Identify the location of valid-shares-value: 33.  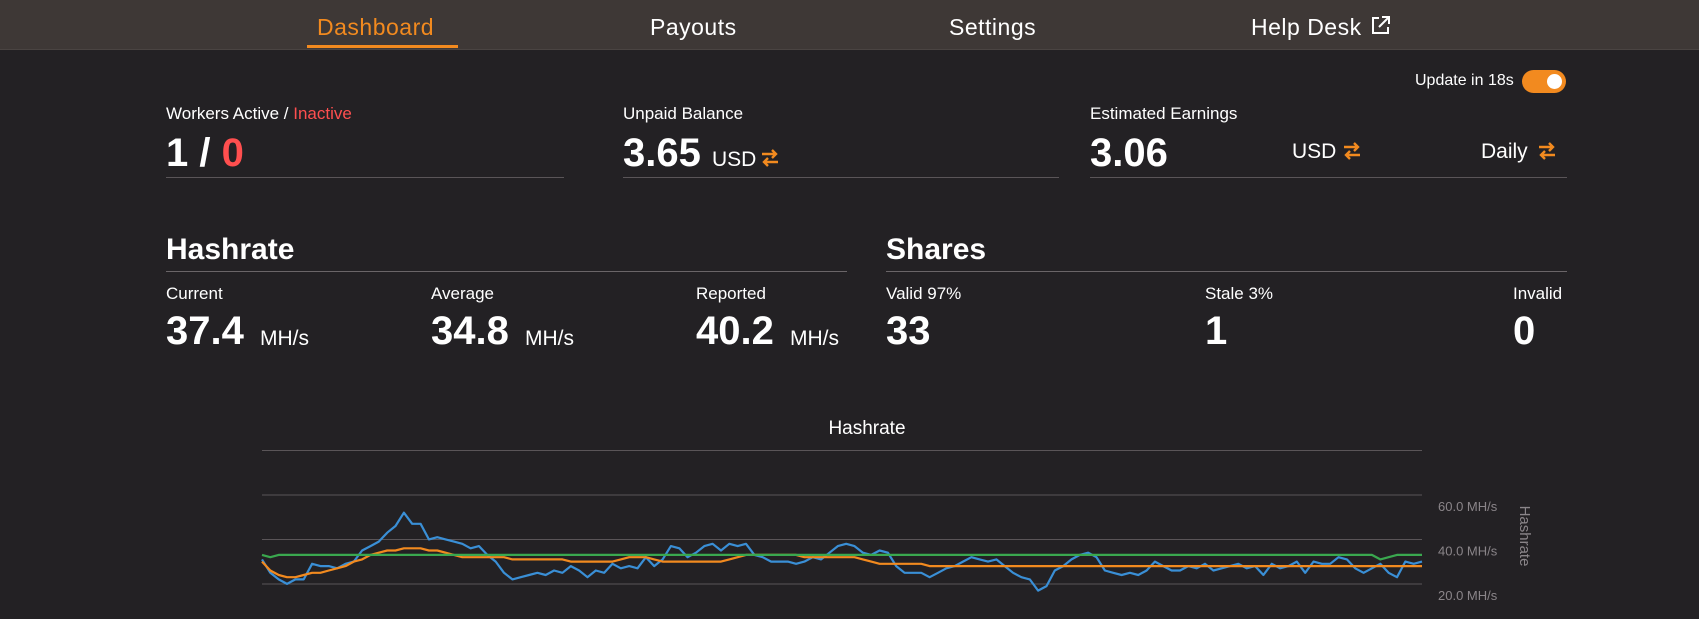
(908, 331).